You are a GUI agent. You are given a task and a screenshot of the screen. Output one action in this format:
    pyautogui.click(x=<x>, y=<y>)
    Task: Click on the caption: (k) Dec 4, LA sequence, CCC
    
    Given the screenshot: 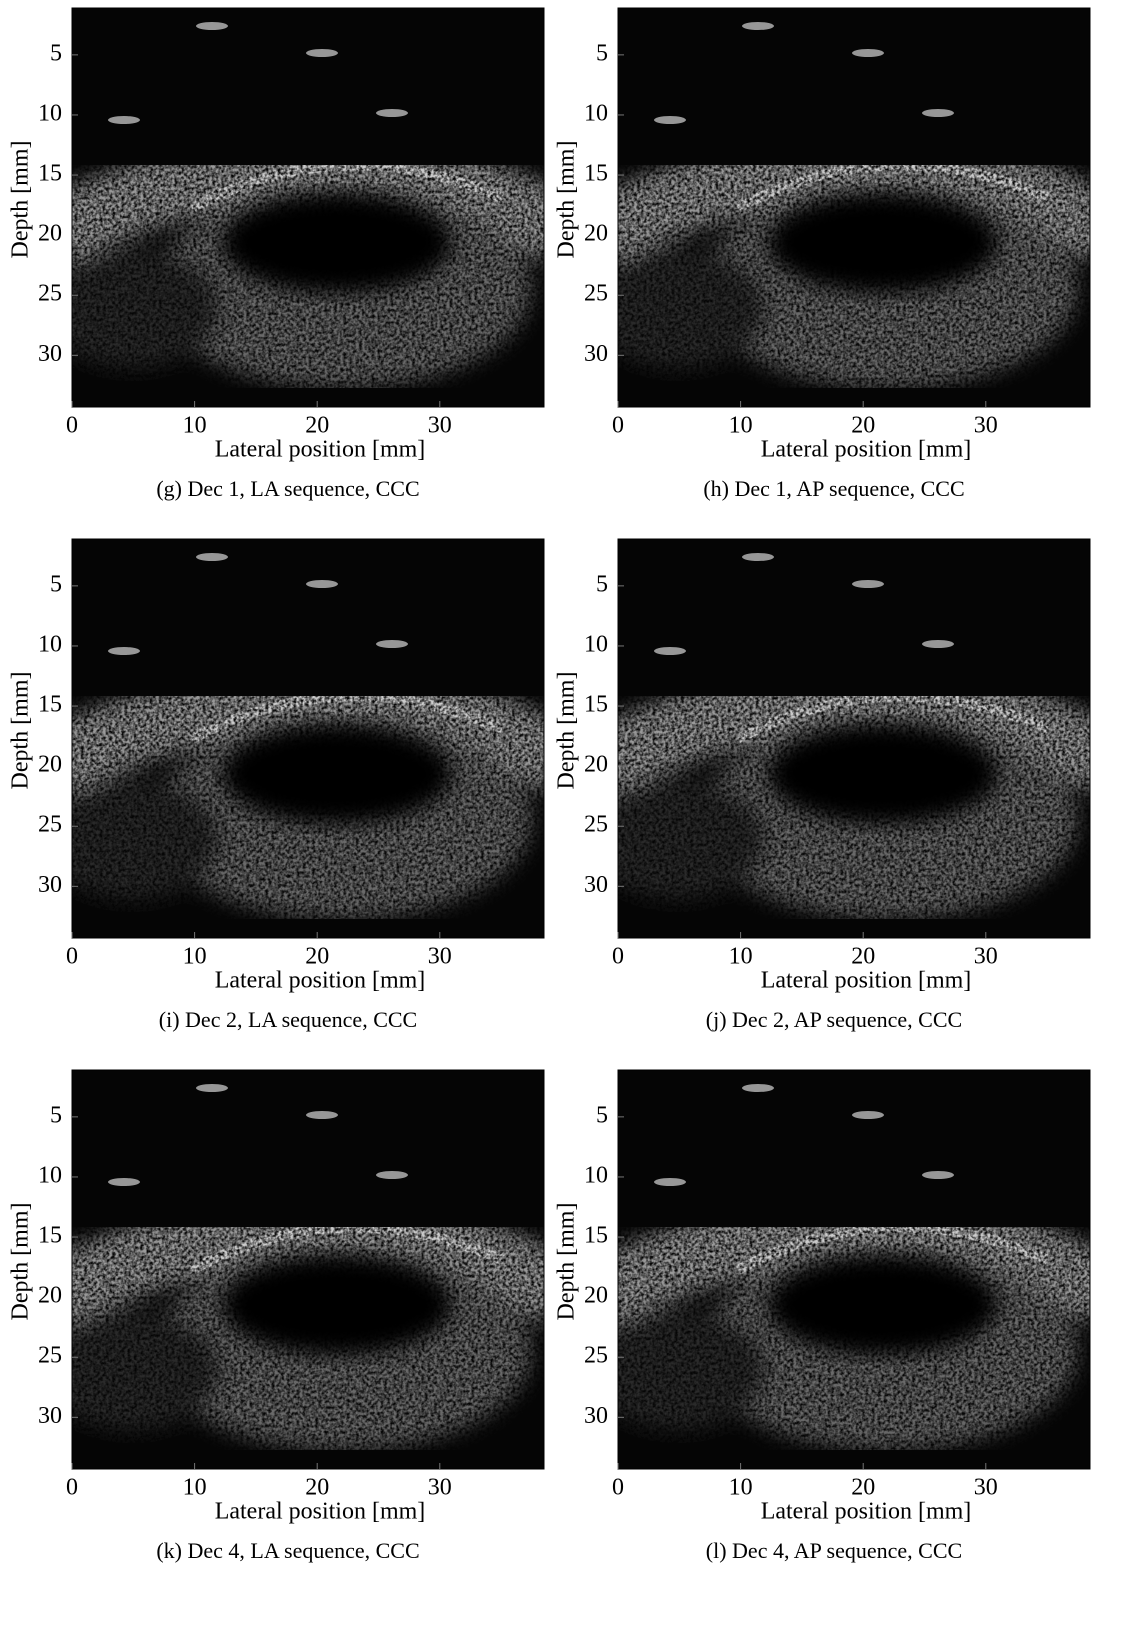 What is the action you would take?
    pyautogui.click(x=287, y=1550)
    